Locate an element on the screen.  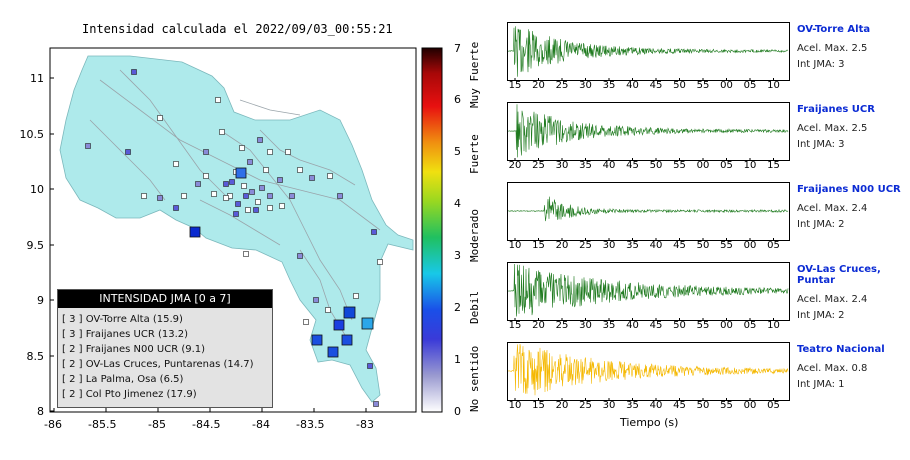
max-accel: Acel. Max. 2.5 is located at coordinates (832, 128).